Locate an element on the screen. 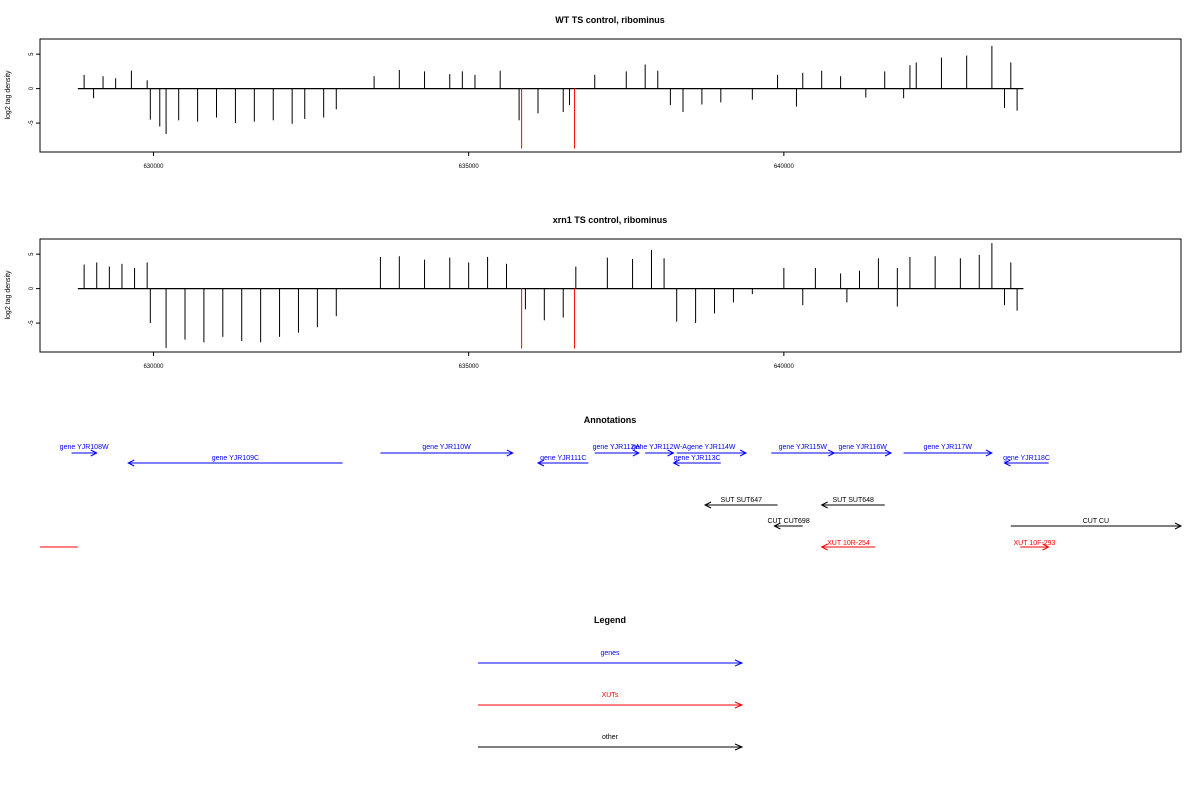 The width and height of the screenshot is (1200, 800). xrn1-x-tick-label: 630000 is located at coordinates (153, 367).